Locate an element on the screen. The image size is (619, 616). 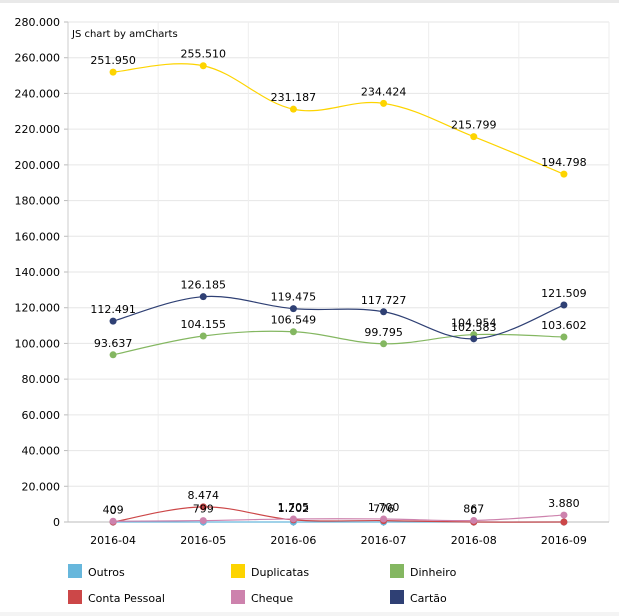
data-label-conta-pessoal: 8.474 is located at coordinates (204, 495).